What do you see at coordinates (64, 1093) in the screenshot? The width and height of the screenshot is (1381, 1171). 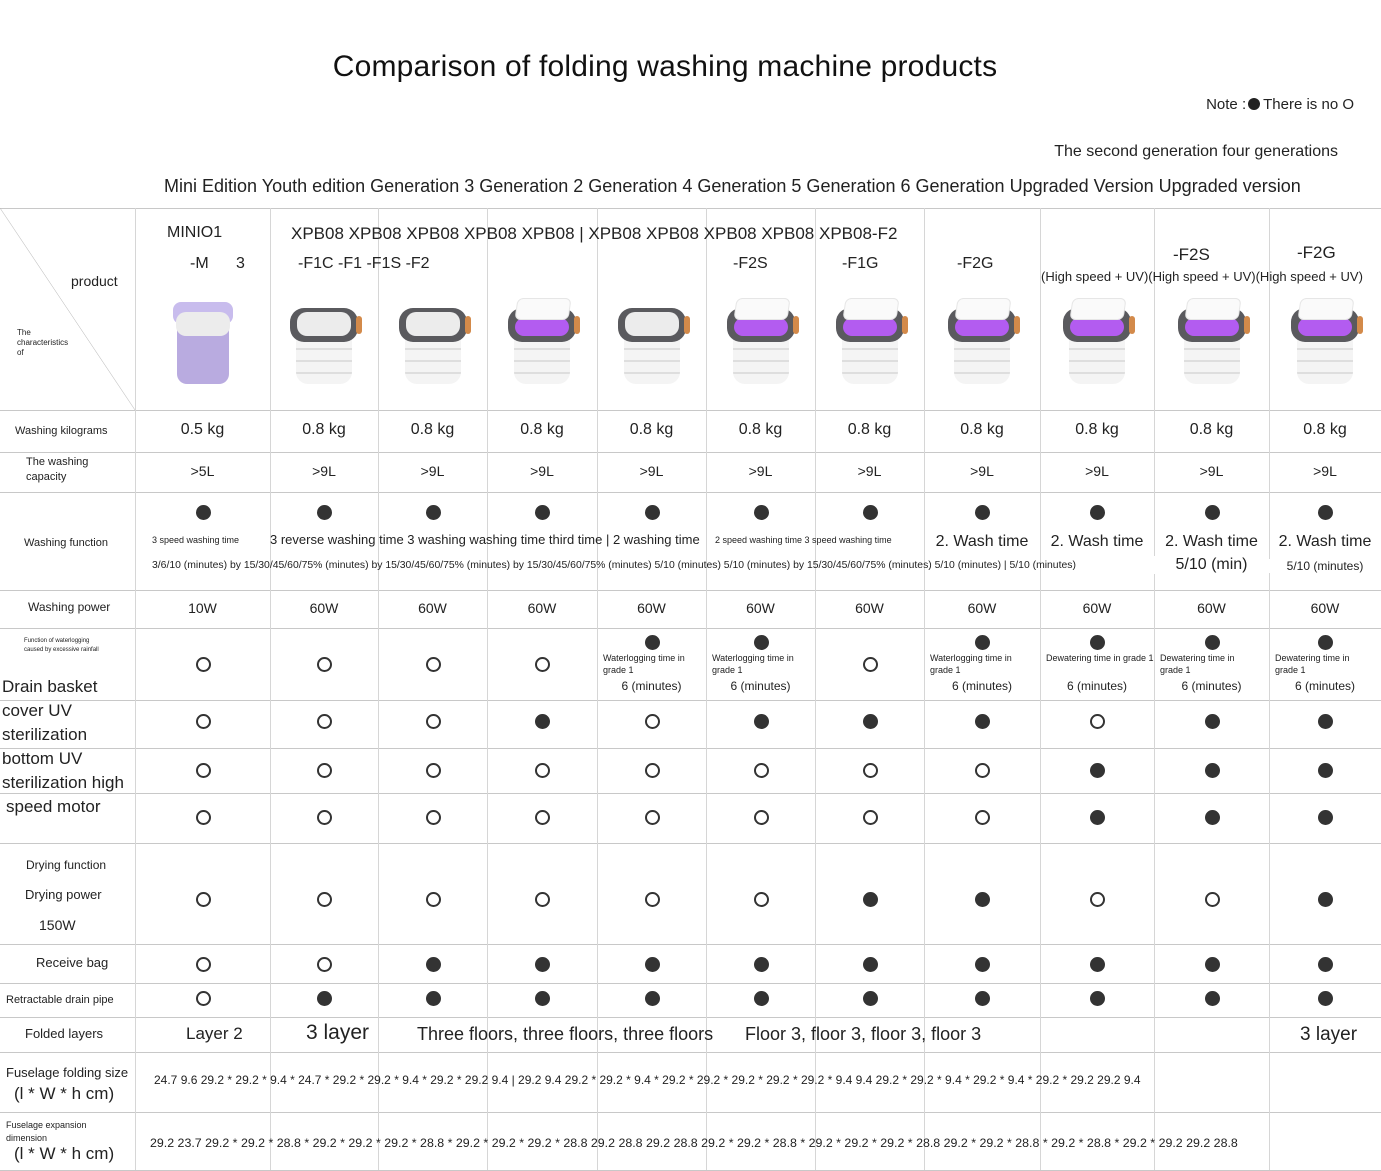 I see `row-label: (l * W * h cm)` at bounding box center [64, 1093].